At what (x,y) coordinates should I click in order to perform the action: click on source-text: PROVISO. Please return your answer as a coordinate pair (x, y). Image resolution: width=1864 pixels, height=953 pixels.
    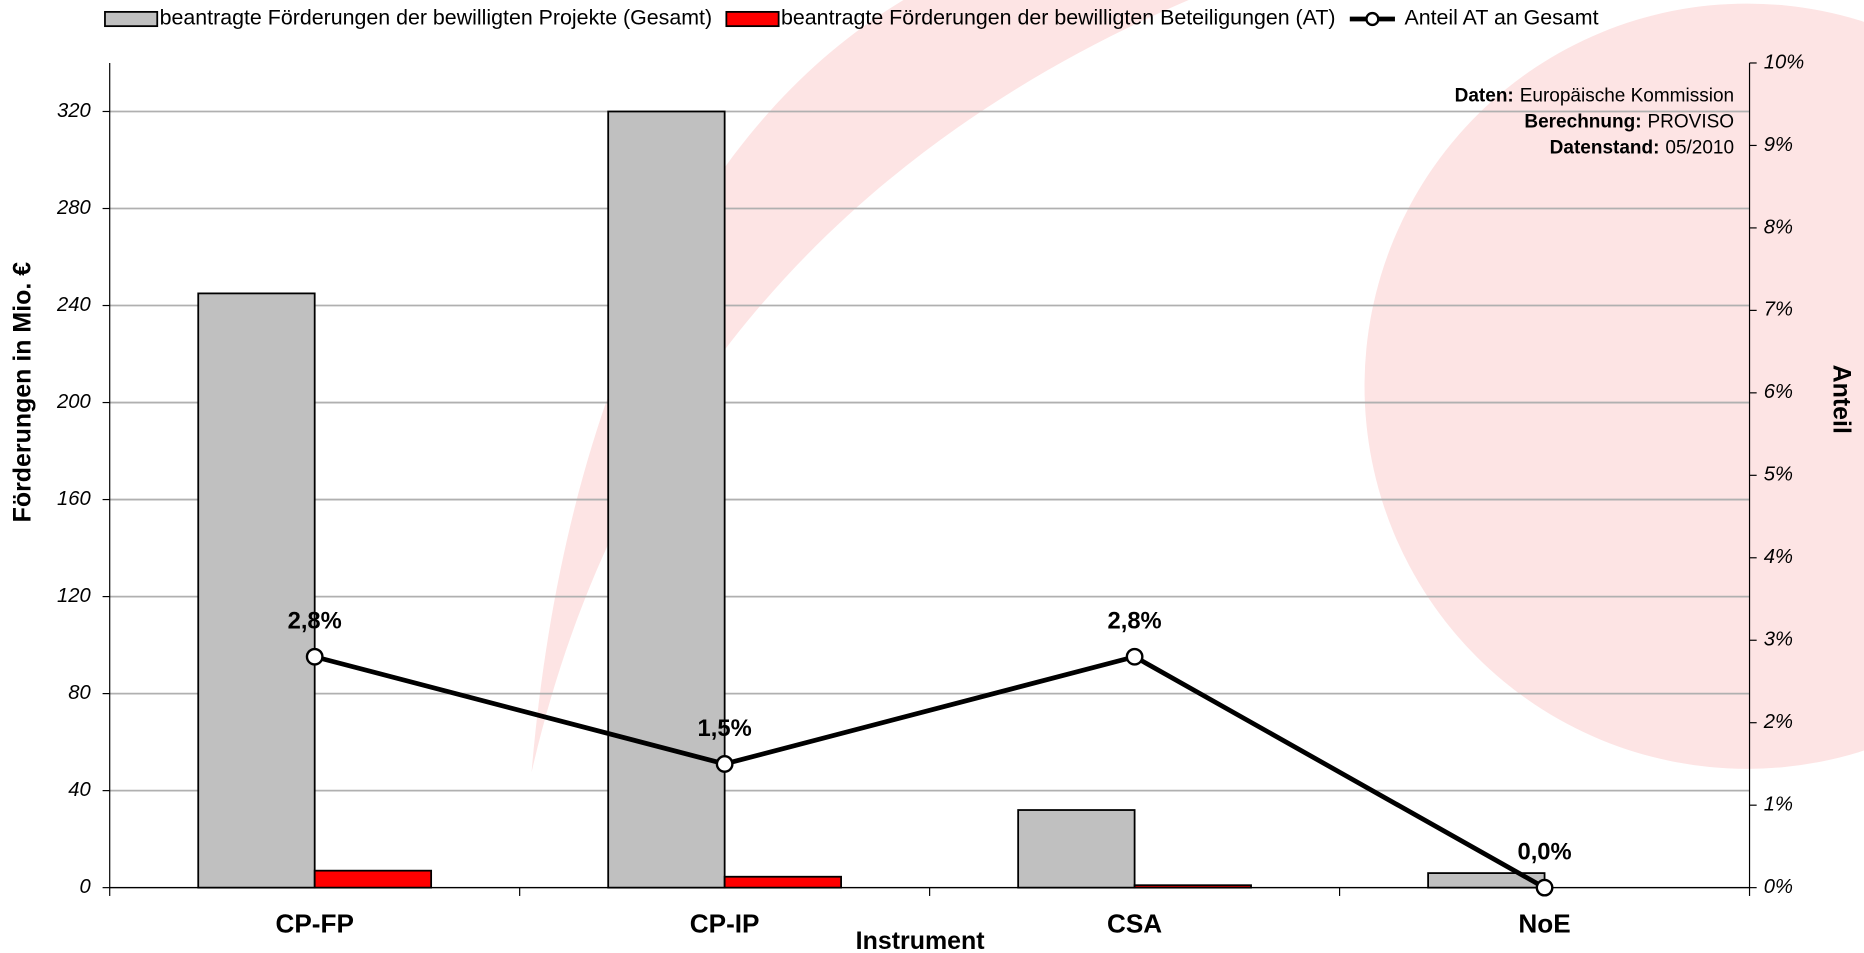
    Looking at the image, I should click on (1691, 121).